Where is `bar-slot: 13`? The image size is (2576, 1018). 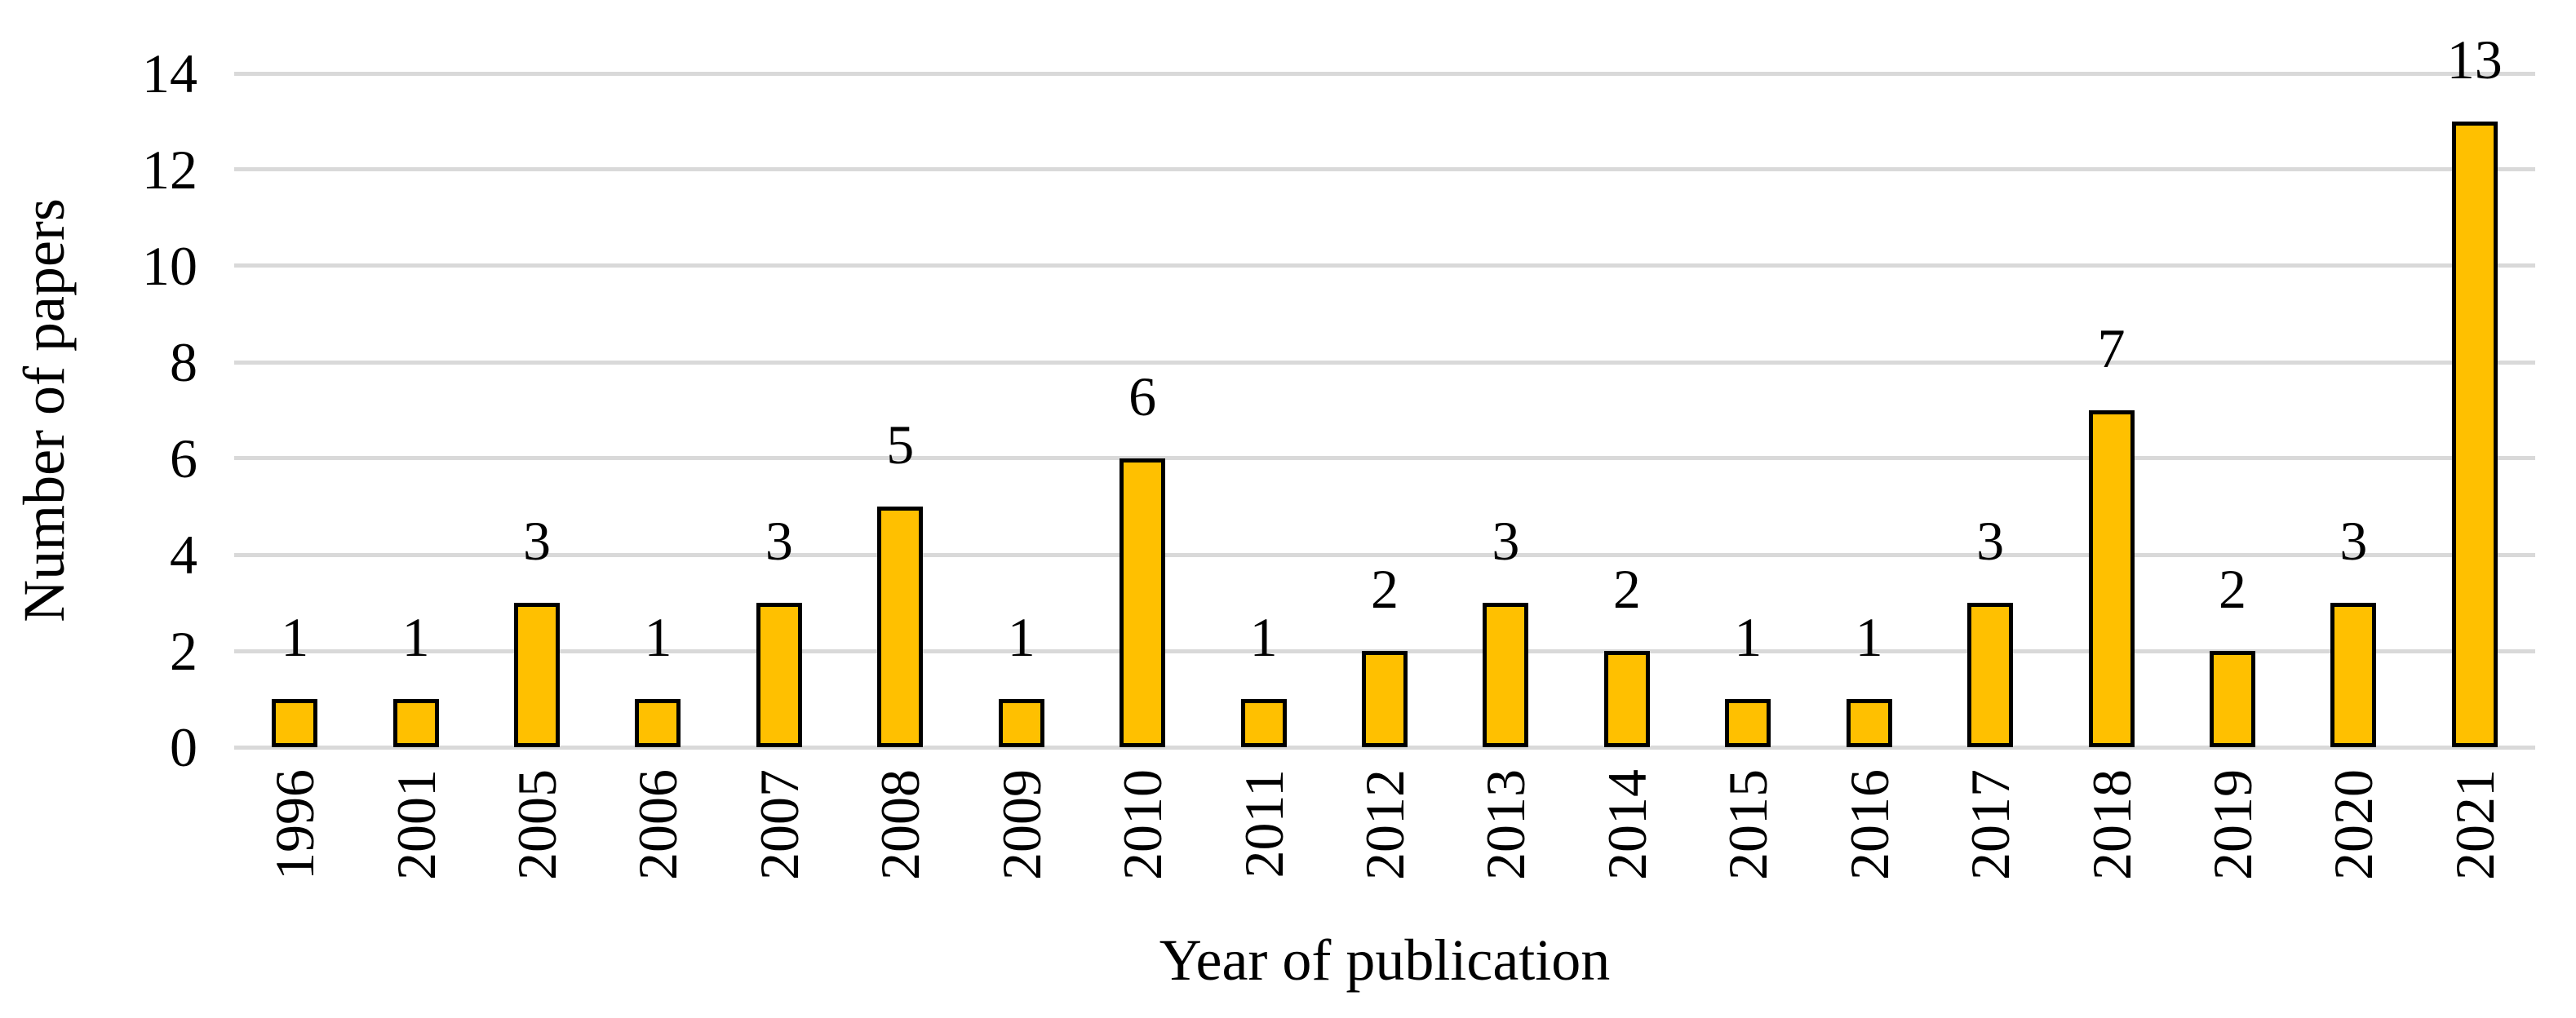
bar-slot: 13 is located at coordinates (2474, 389).